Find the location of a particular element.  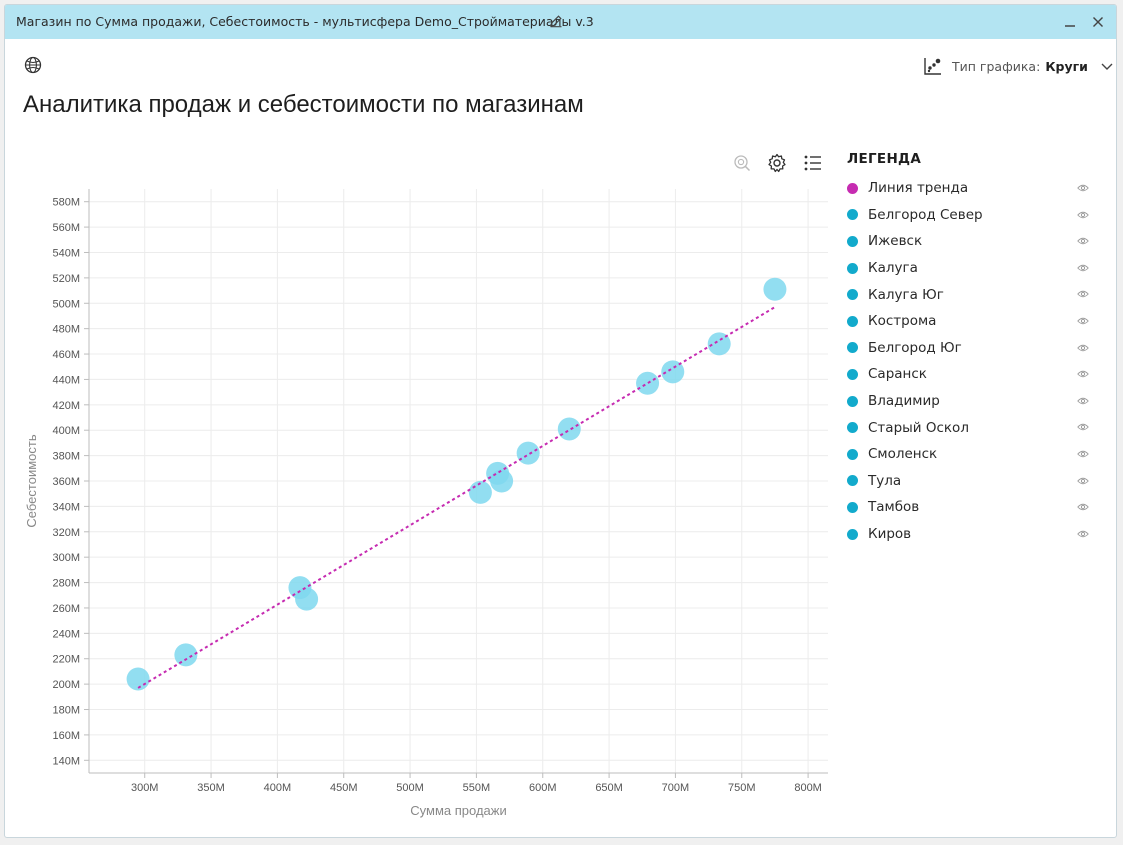

legend-label: Линия тренда is located at coordinates (918, 188).